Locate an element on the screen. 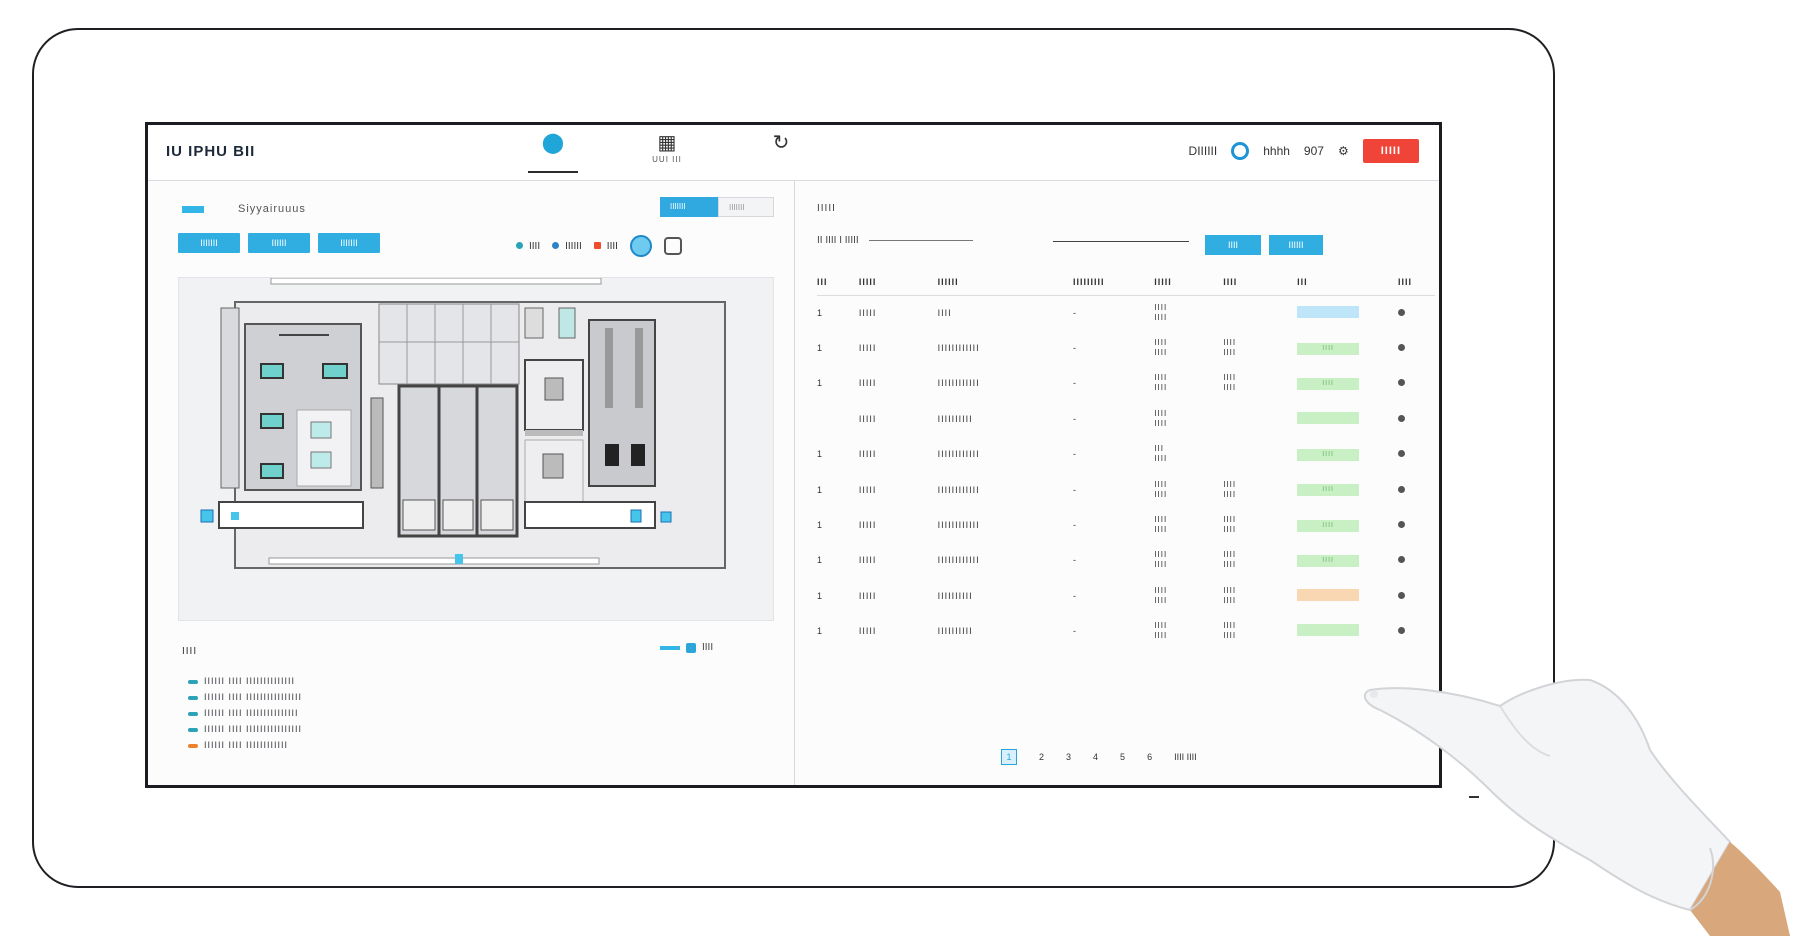 The width and height of the screenshot is (1808, 936). panel-accent-mark is located at coordinates (193, 209).